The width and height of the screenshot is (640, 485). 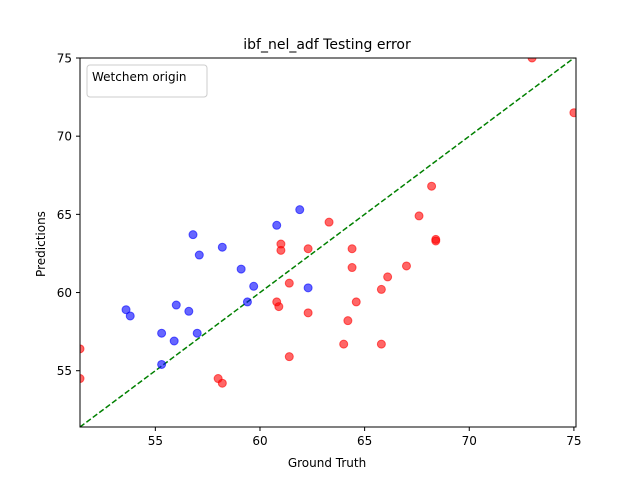 I want to click on y-tick-label: 55, so click(x=64, y=371).